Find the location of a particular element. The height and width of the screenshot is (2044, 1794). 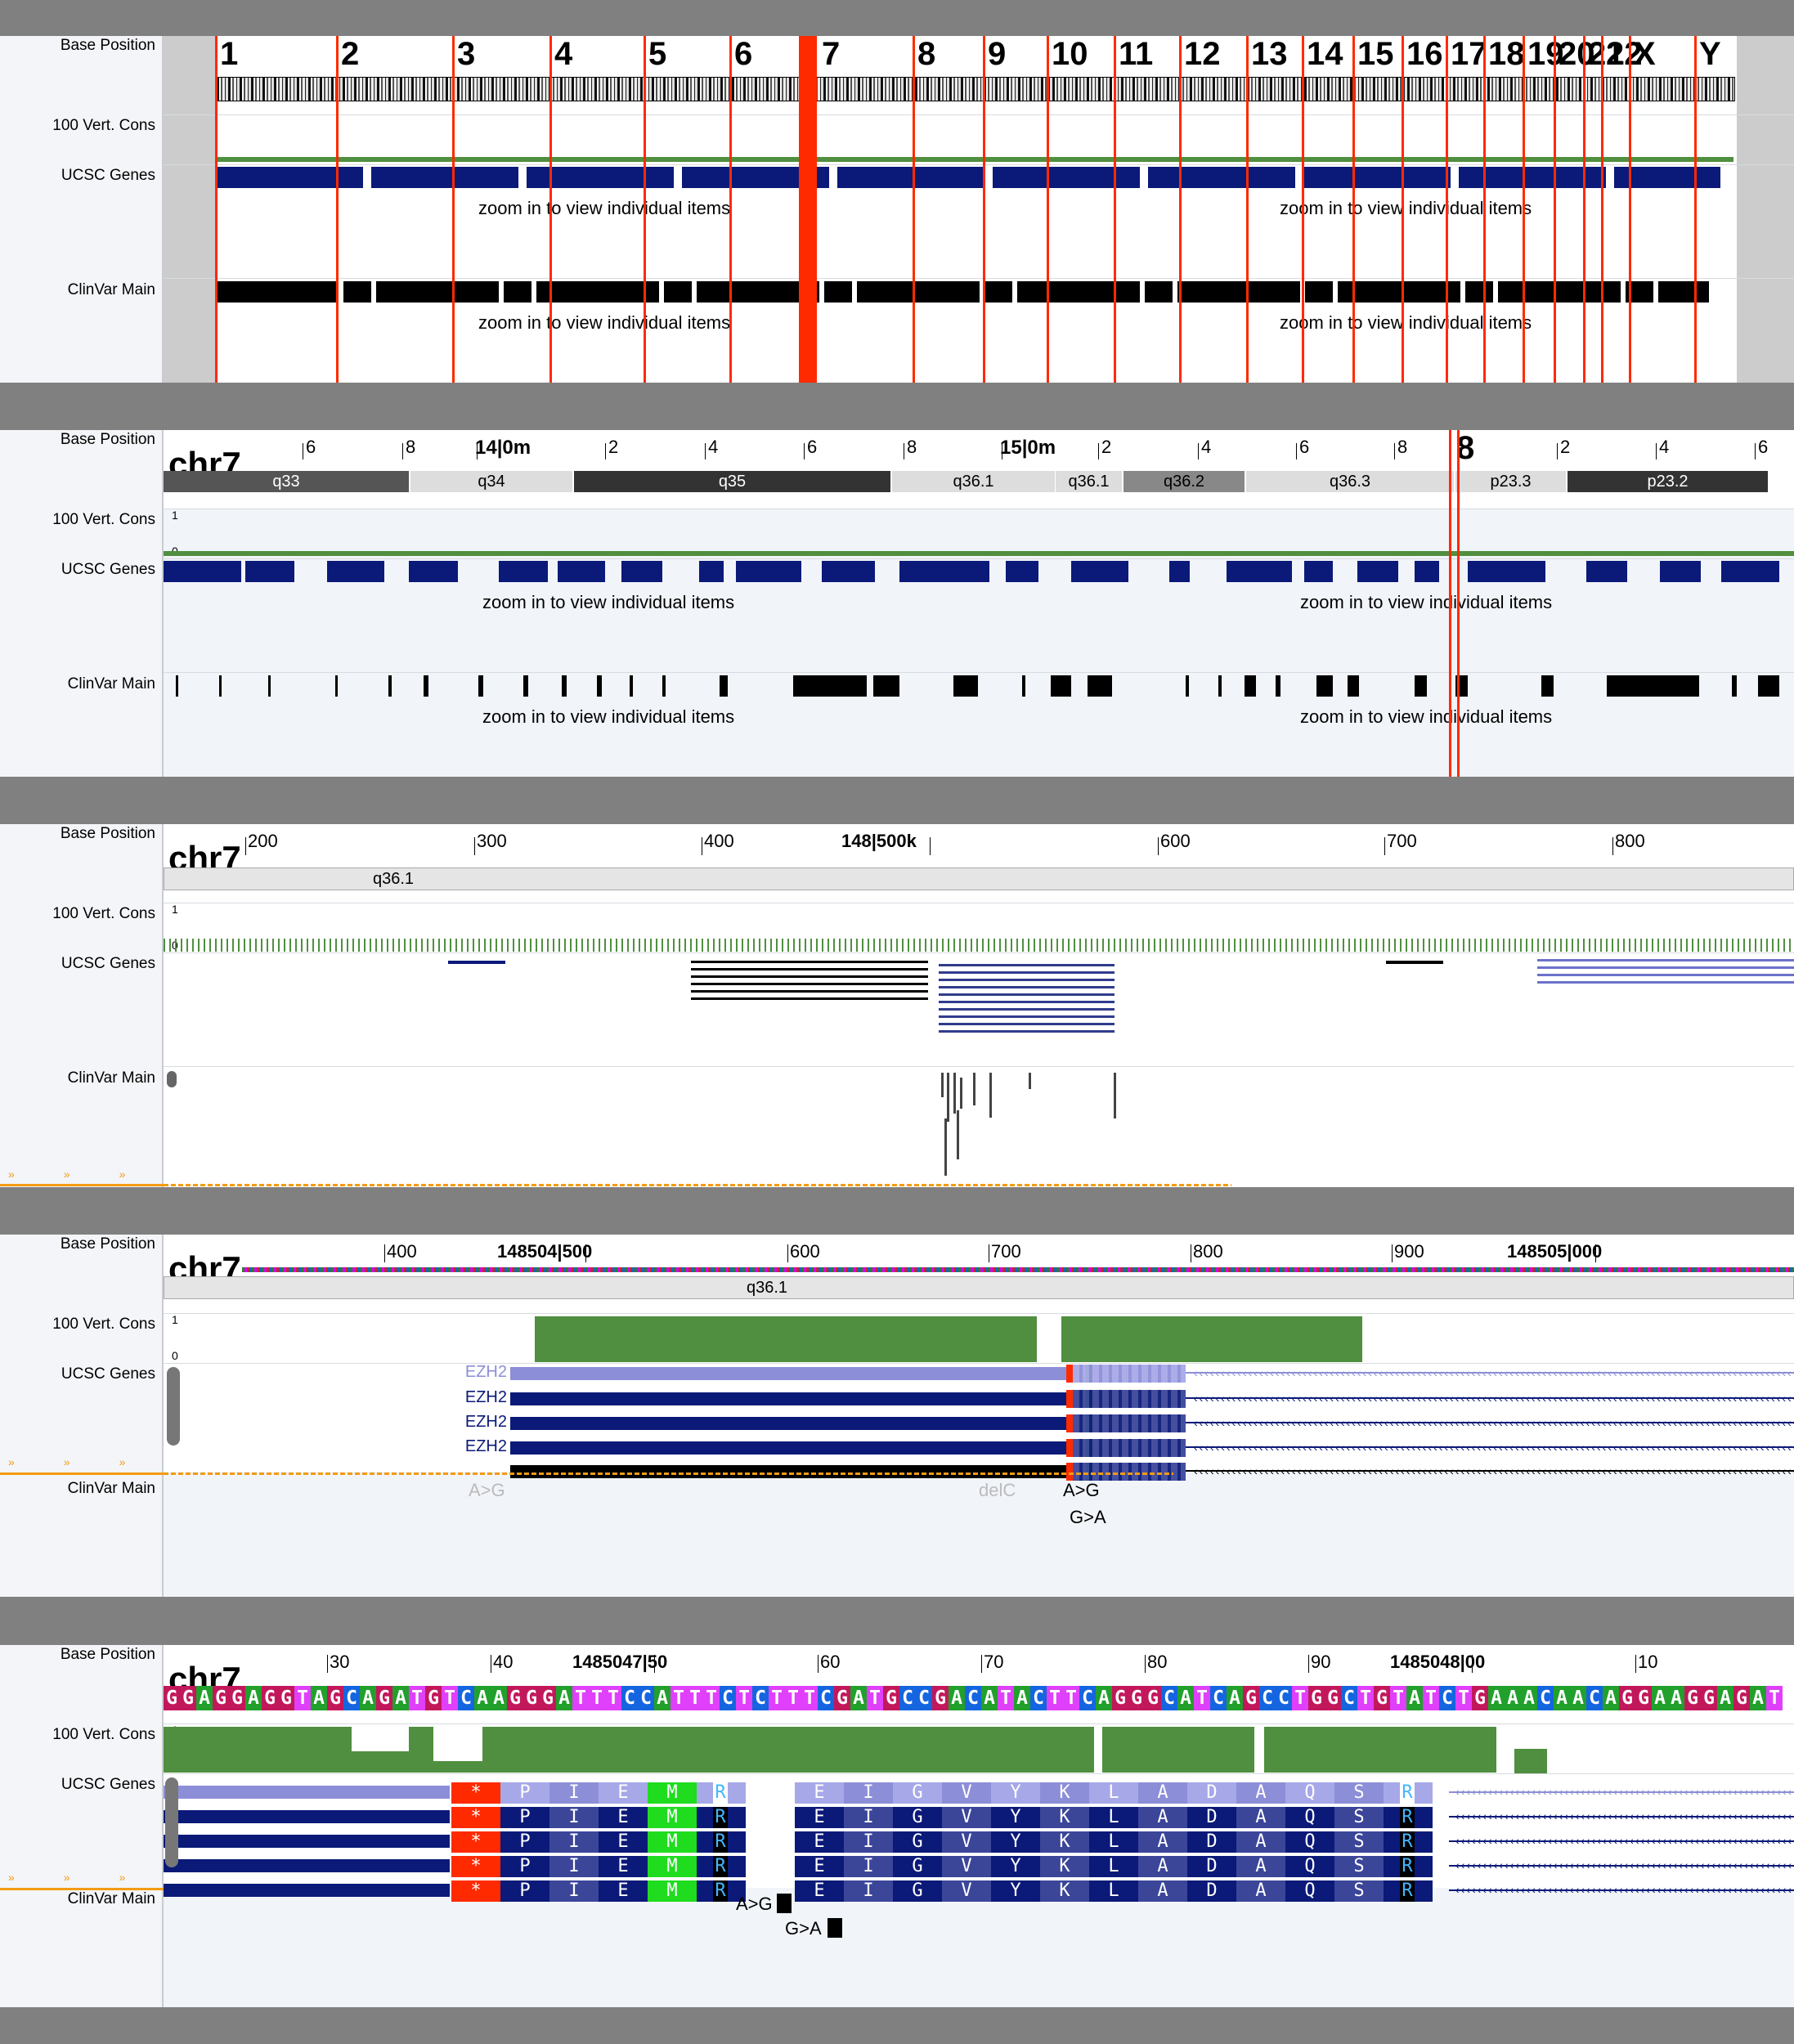

amino-acid: P is located at coordinates (524, 1793).